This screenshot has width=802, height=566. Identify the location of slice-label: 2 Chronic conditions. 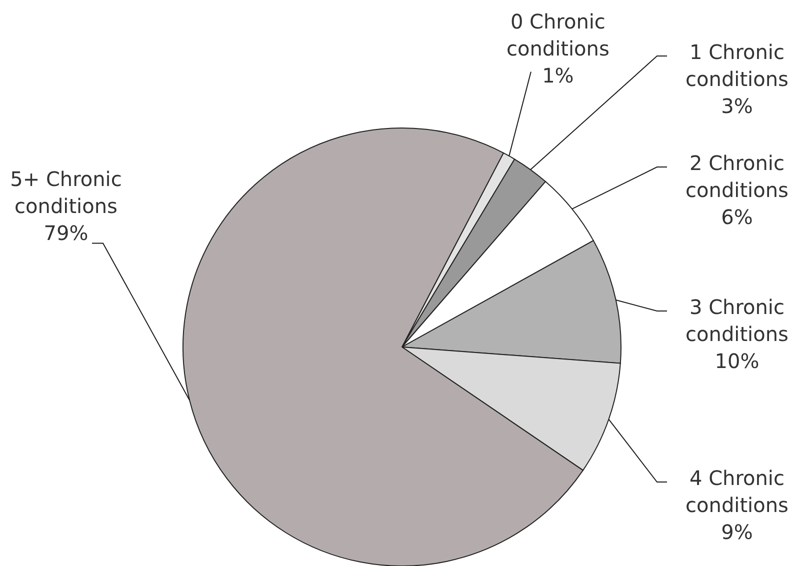
(737, 176).